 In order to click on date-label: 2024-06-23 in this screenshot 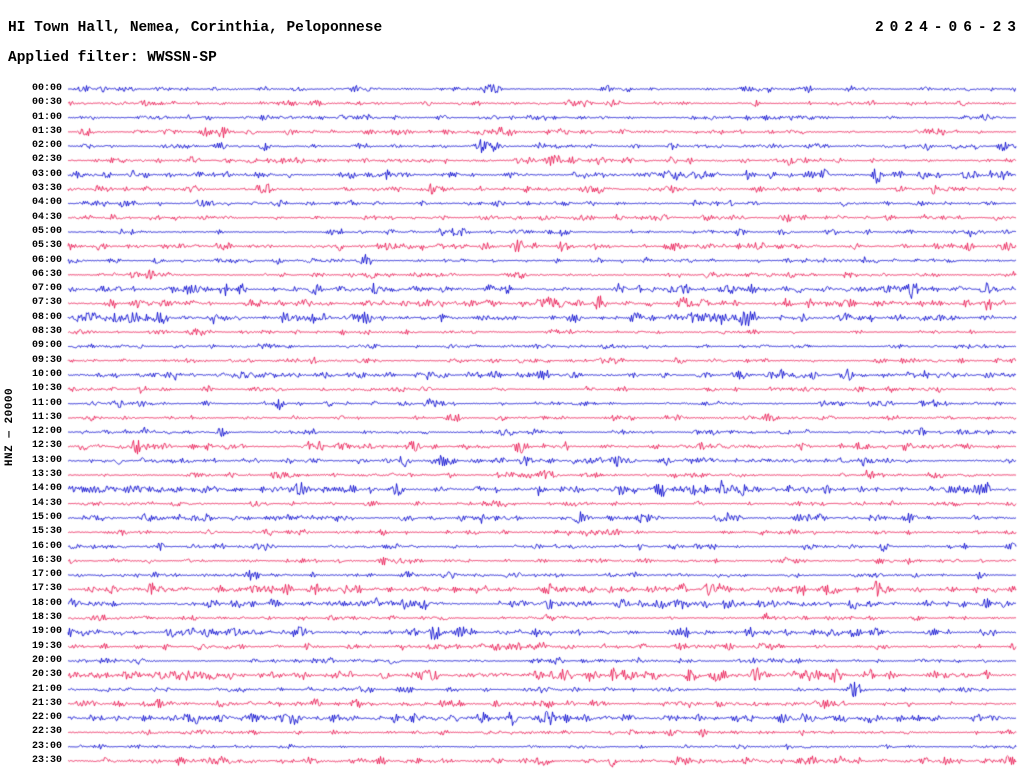, I will do `click(948, 28)`.